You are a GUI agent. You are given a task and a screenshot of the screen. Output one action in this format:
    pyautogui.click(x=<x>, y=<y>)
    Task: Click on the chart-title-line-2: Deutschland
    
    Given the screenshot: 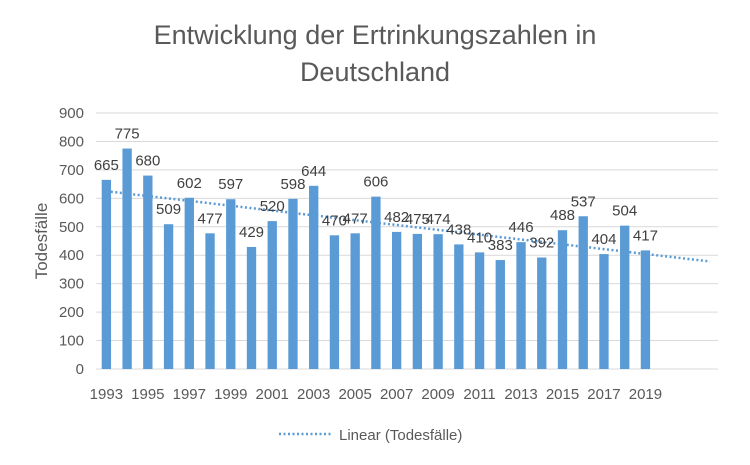 What is the action you would take?
    pyautogui.click(x=375, y=72)
    